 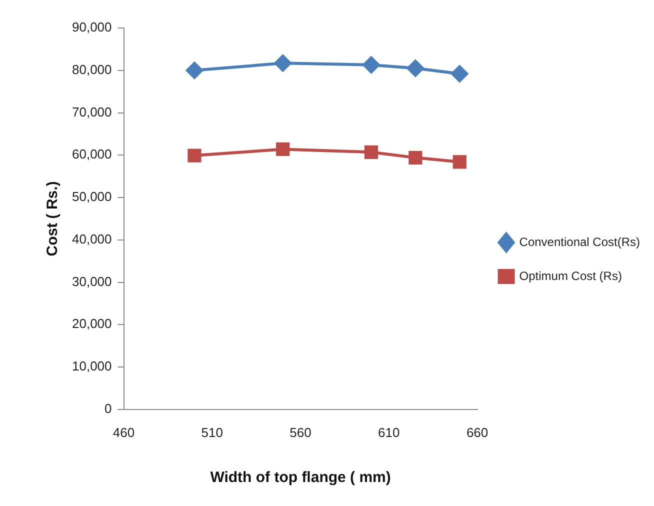 I want to click on x-tick-label: 510, so click(x=212, y=432).